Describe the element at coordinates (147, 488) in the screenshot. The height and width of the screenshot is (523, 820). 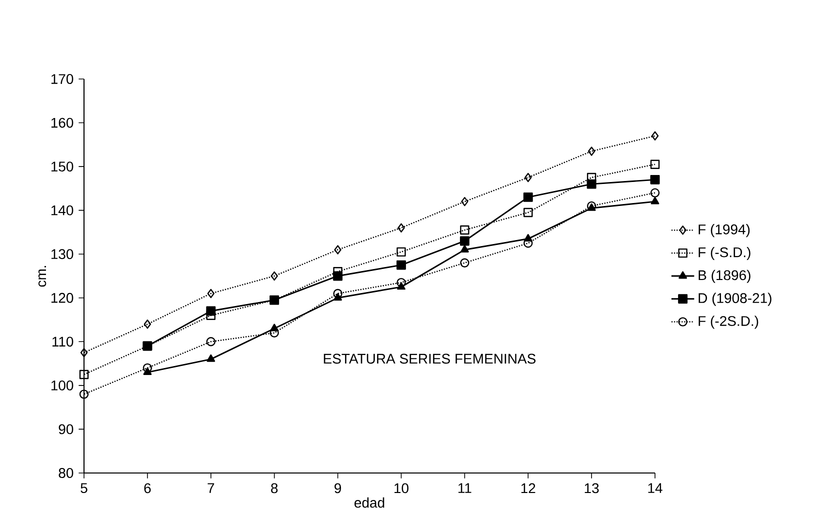
I see `x-tick-label: 6` at that location.